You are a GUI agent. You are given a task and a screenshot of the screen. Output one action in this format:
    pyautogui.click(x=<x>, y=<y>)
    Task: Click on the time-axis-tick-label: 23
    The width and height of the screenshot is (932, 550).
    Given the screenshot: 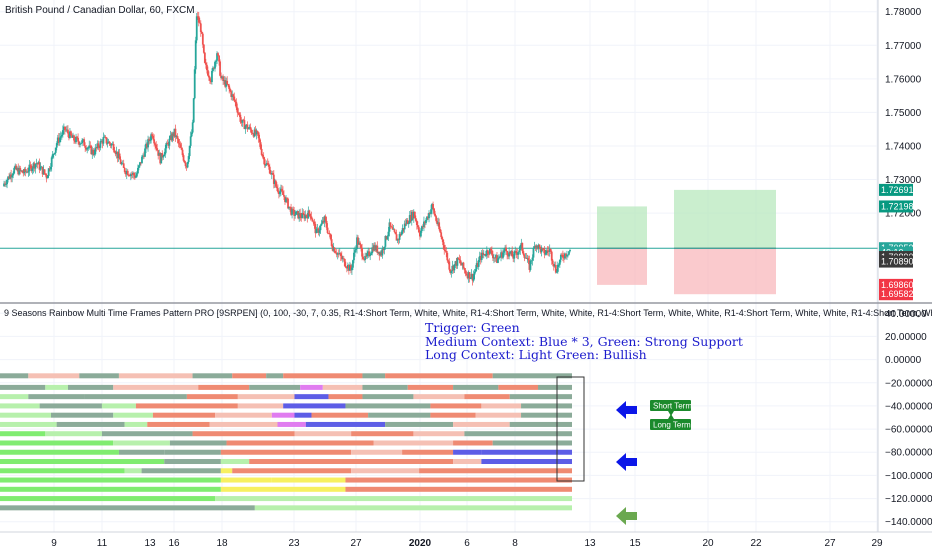 What is the action you would take?
    pyautogui.click(x=294, y=543)
    